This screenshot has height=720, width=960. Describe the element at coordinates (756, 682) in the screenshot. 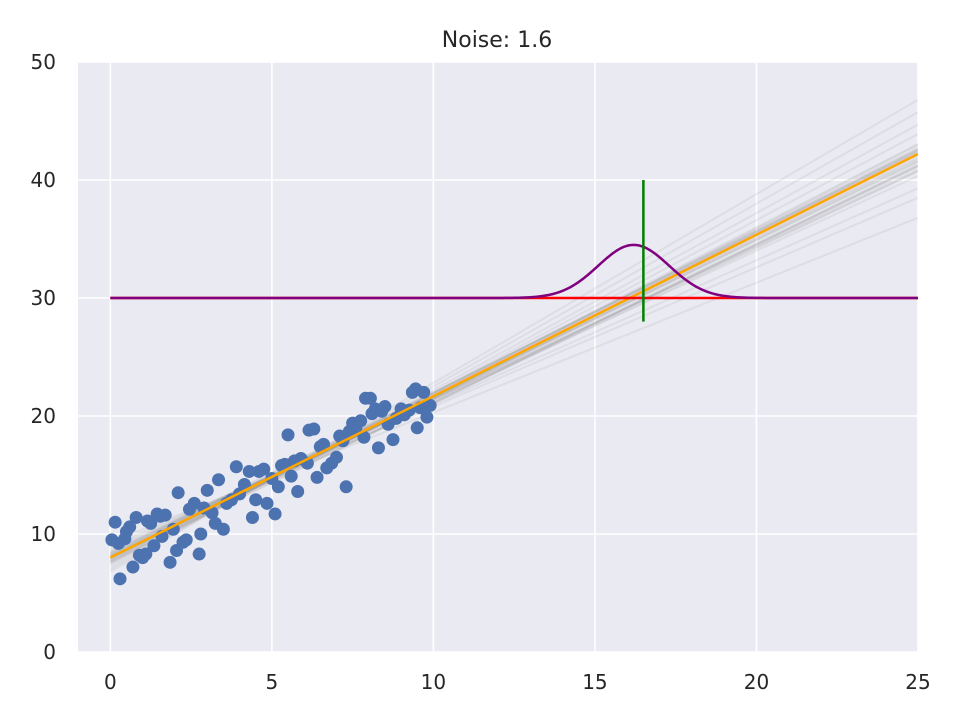

I see `x-tick-label: 20` at that location.